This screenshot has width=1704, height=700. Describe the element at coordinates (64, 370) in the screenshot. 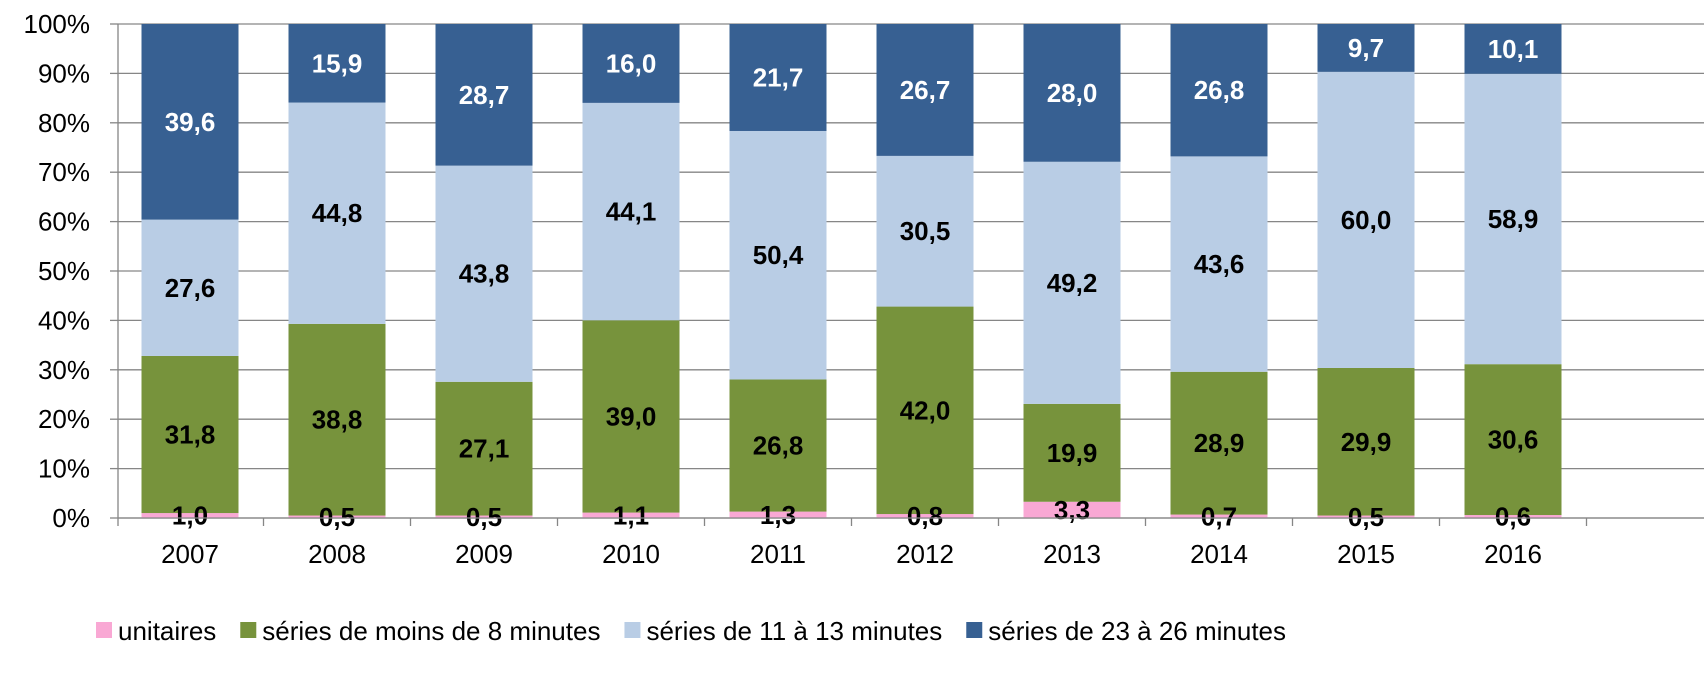

I see `y-tick-label: 30%` at that location.